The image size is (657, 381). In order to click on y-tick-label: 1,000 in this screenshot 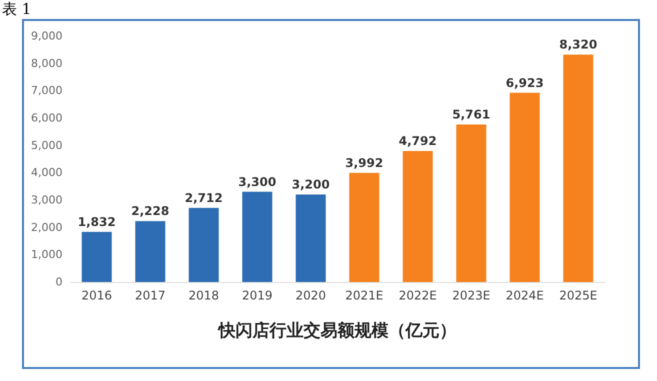, I will do `click(46, 255)`.